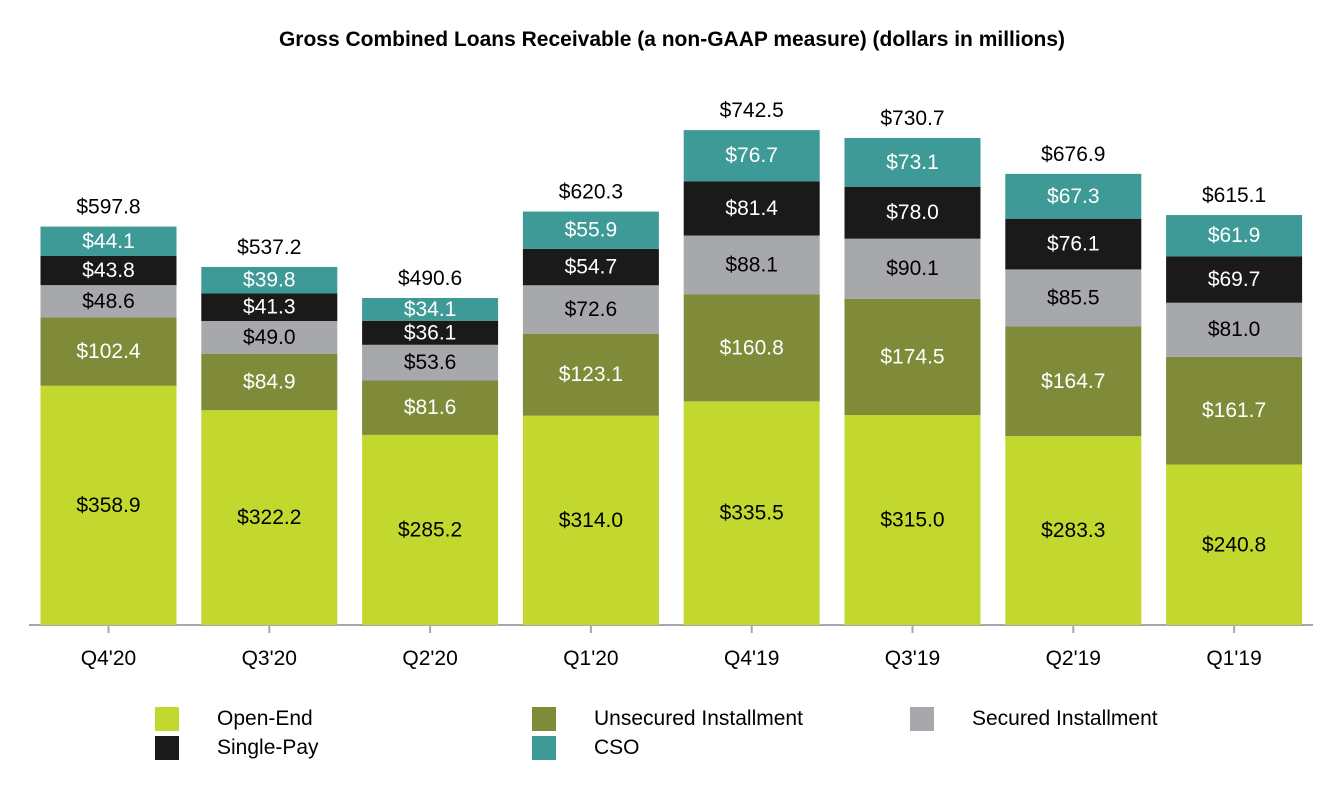 The height and width of the screenshot is (800, 1344). I want to click on total-label-q3-19: $730.7, so click(912, 118).